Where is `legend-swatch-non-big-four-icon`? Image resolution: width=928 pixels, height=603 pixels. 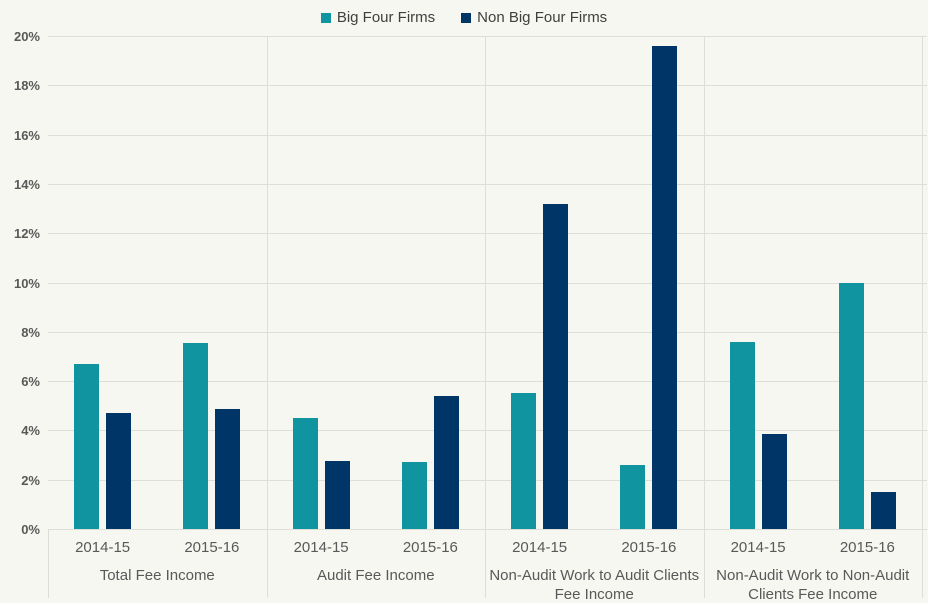 legend-swatch-non-big-four-icon is located at coordinates (466, 18).